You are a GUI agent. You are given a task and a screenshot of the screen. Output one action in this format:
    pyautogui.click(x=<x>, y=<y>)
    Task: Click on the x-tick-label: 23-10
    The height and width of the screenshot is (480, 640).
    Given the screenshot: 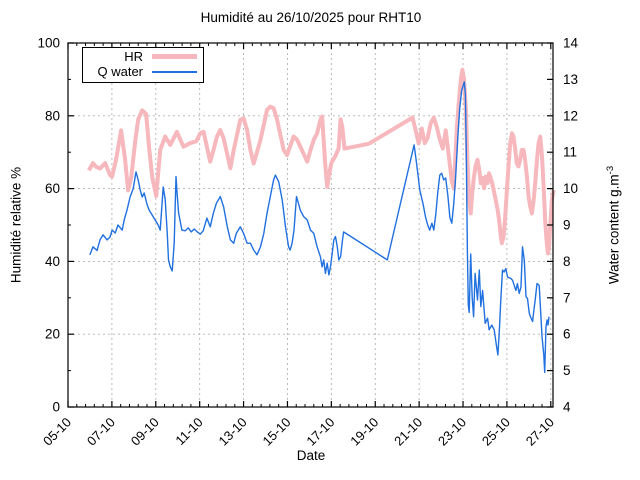 What is the action you would take?
    pyautogui.click(x=452, y=432)
    